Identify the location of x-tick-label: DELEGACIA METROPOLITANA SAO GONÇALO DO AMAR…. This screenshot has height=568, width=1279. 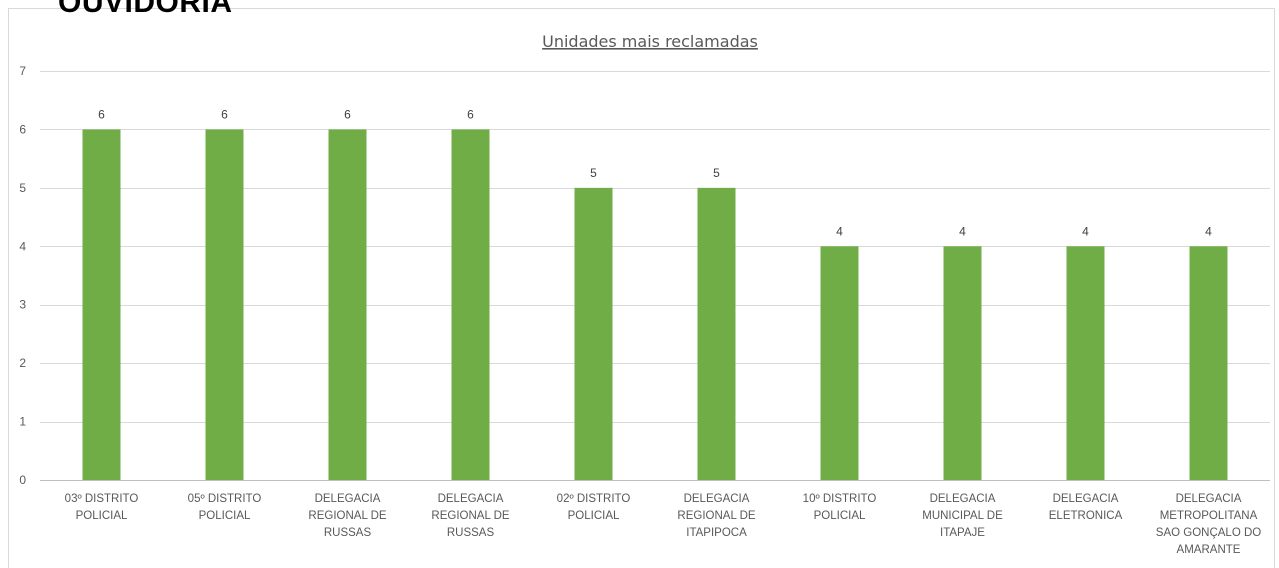
(1208, 524).